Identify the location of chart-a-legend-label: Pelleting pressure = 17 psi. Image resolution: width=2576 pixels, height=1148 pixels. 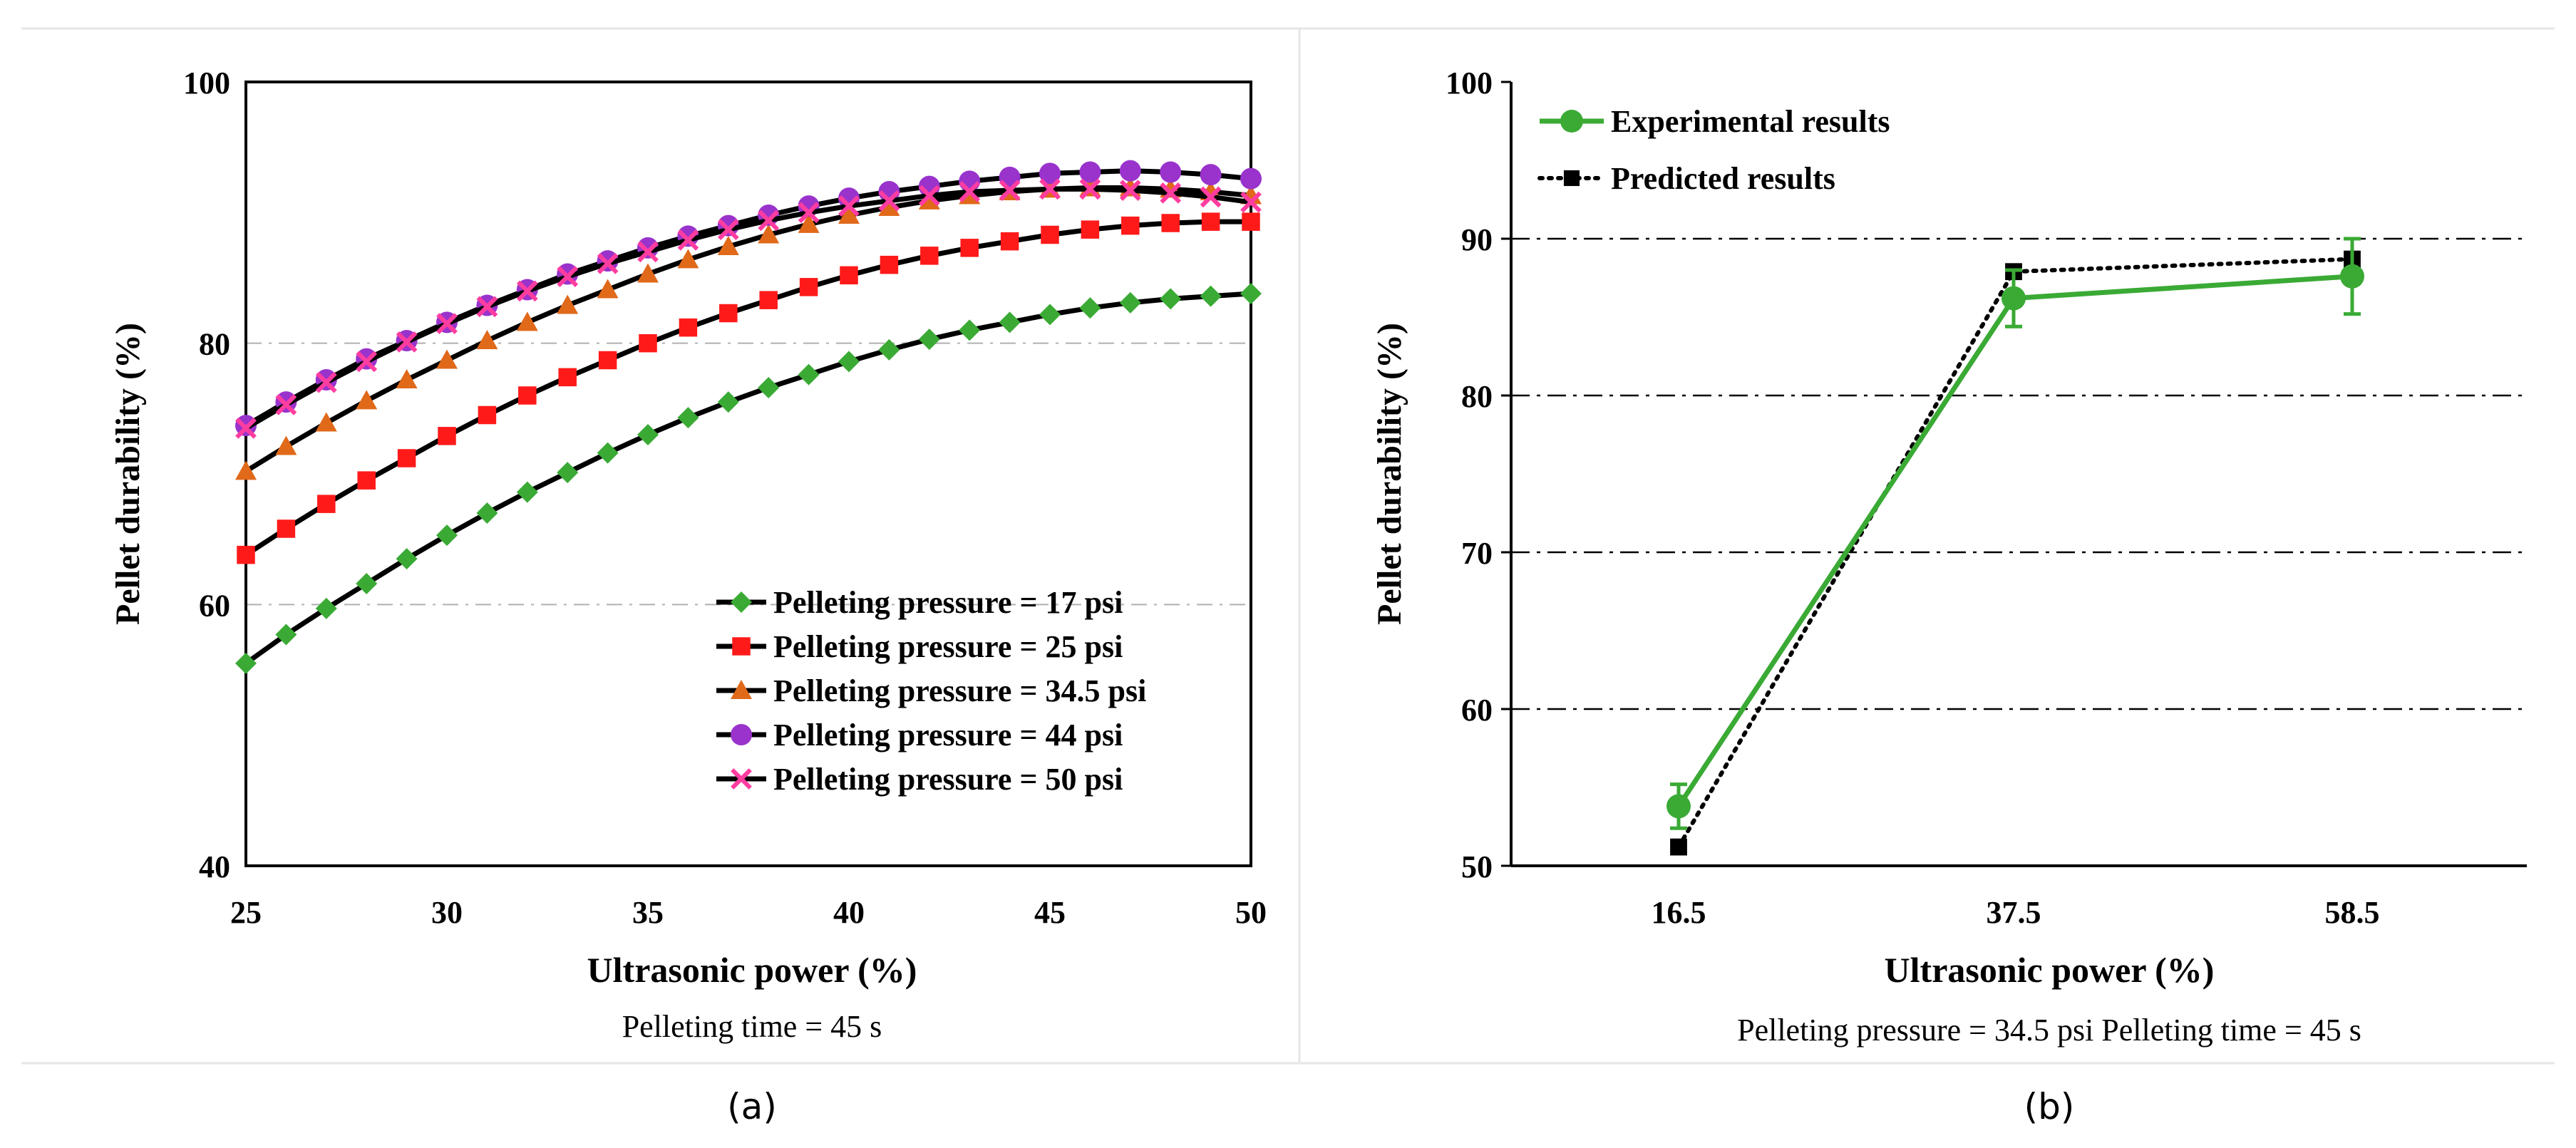
(948, 602).